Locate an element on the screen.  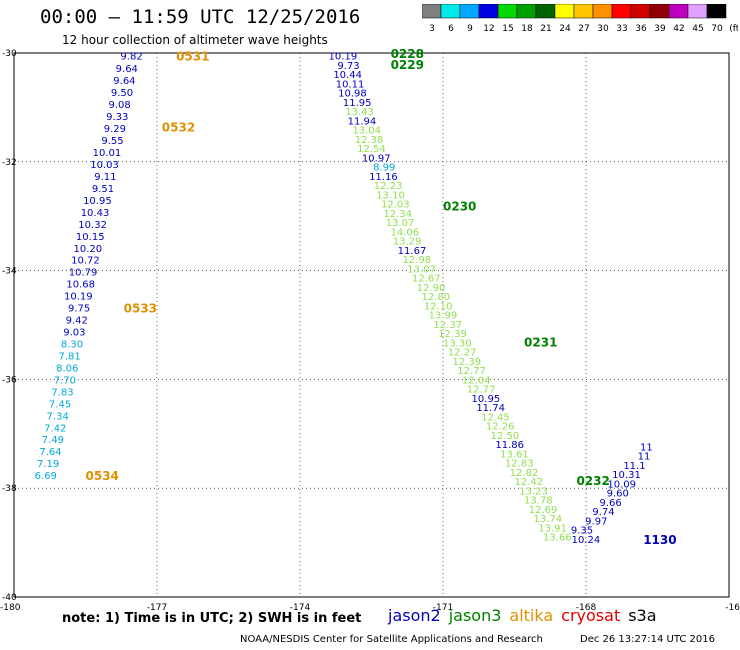
wave-height-label: 9.73 is located at coordinates (348, 66).